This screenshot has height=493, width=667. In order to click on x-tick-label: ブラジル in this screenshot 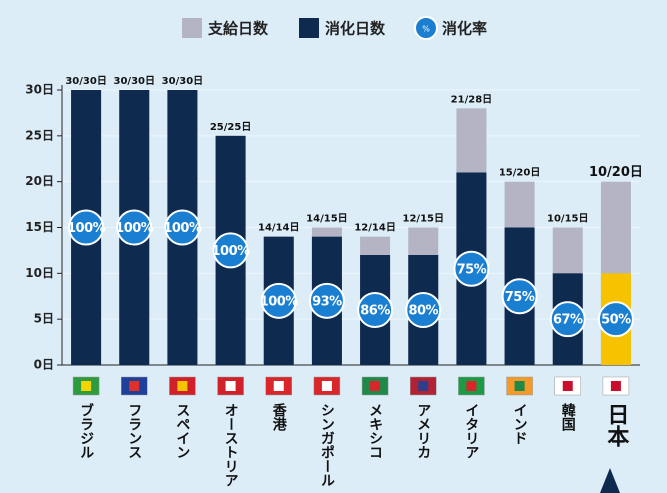, I will do `click(86, 430)`.